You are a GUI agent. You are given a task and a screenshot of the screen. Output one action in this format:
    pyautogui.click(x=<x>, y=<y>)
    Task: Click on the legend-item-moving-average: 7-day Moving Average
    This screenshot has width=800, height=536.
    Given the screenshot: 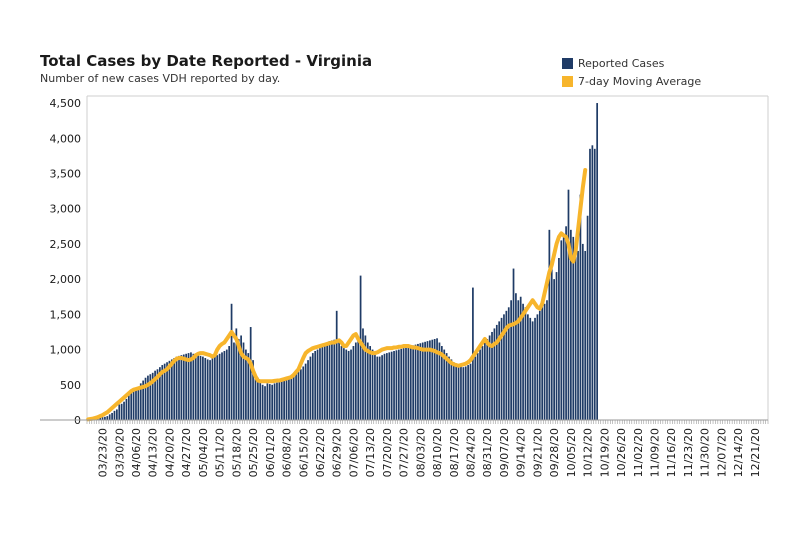 What is the action you would take?
    pyautogui.click(x=631, y=81)
    